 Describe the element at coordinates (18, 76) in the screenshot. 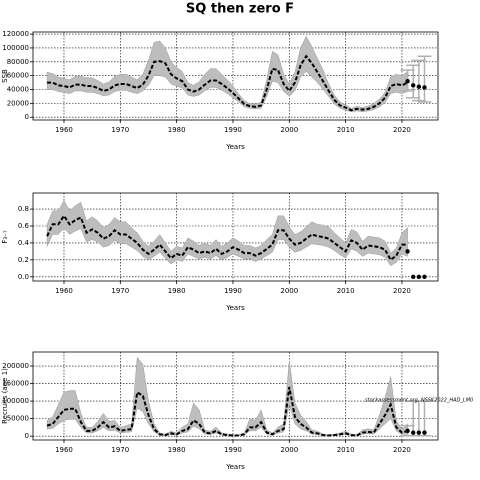

I see `y-tick-label: 60000` at that location.